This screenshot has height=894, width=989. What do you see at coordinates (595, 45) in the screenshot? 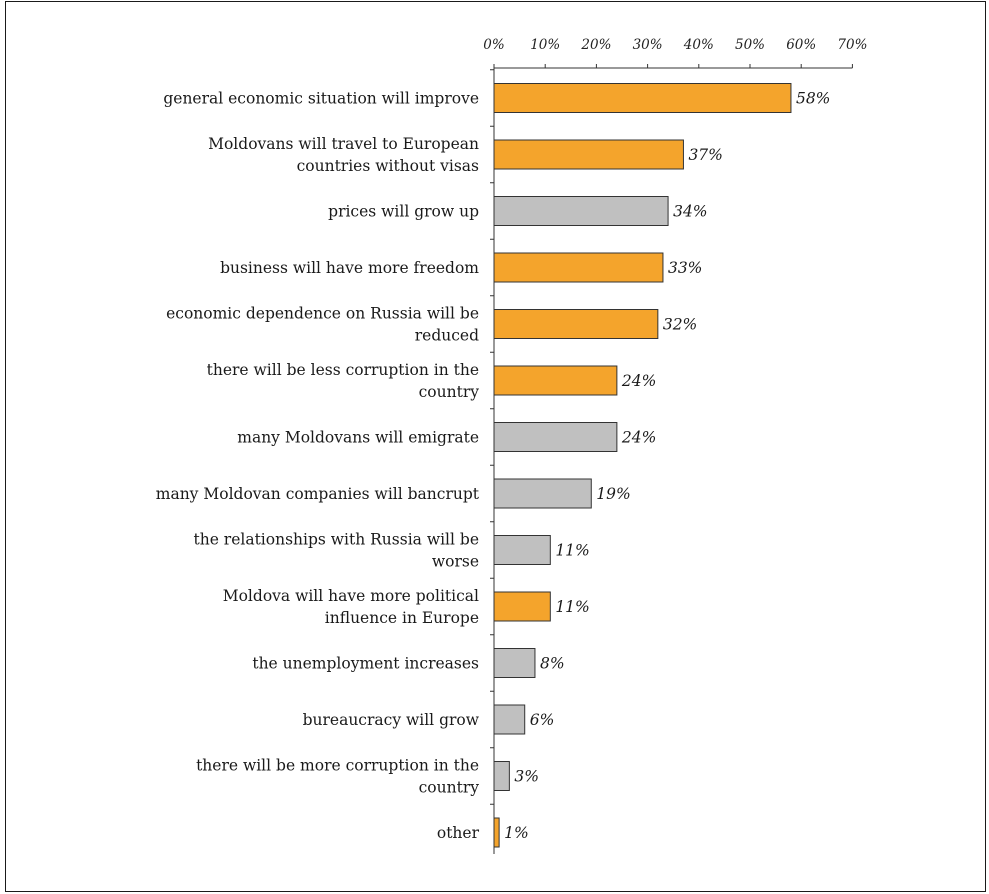
I see `x-tick-label: 20%` at bounding box center [595, 45].